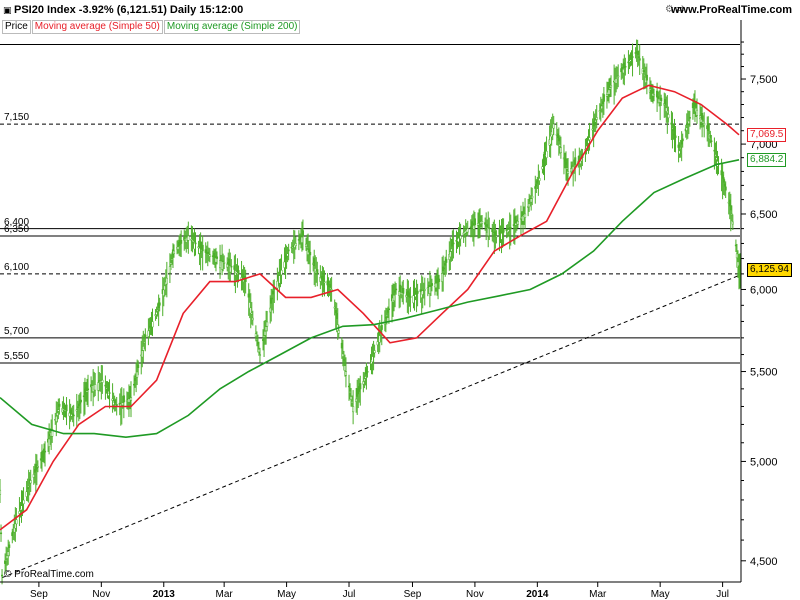 Image resolution: width=800 pixels, height=600 pixels. Describe the element at coordinates (764, 290) in the screenshot. I see `y-tick-label: 6,000` at that location.